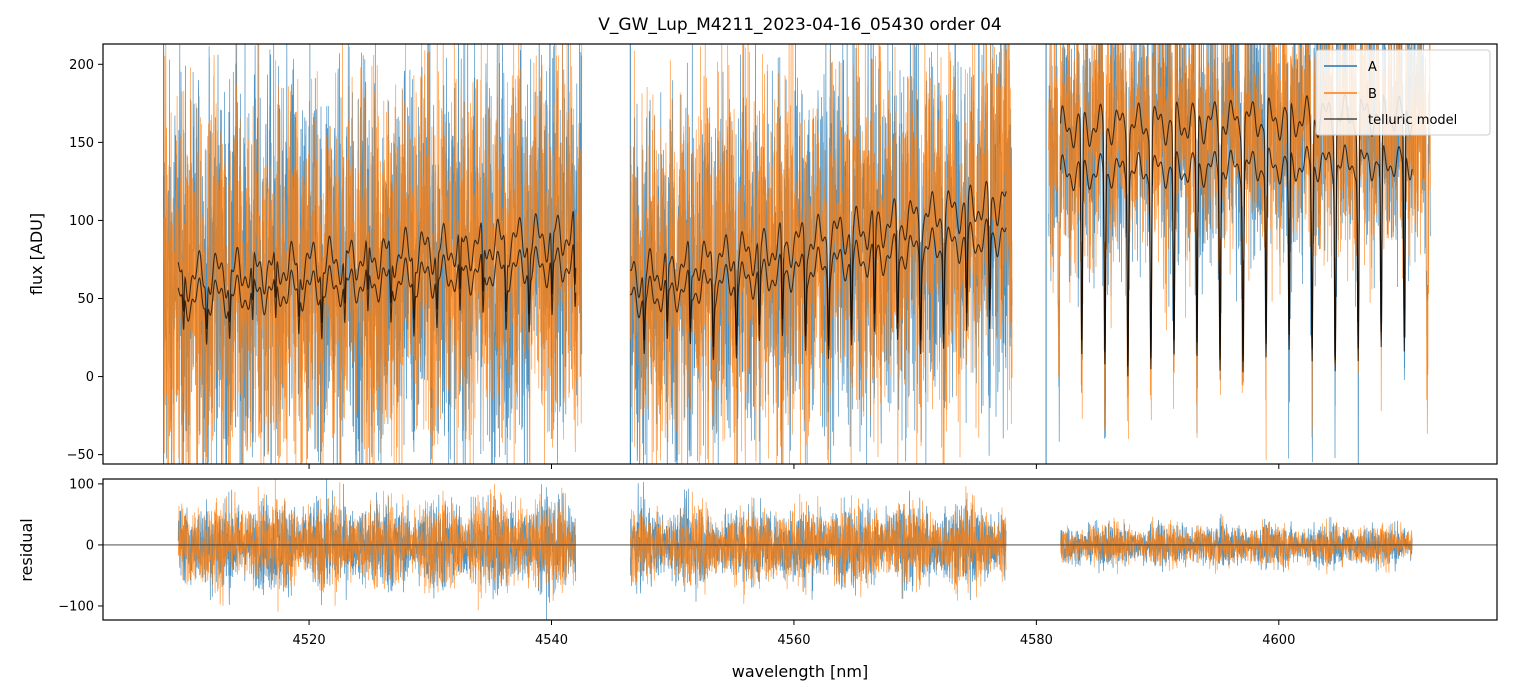  I want to click on residual-y-axis-label: residual, so click(26, 549).